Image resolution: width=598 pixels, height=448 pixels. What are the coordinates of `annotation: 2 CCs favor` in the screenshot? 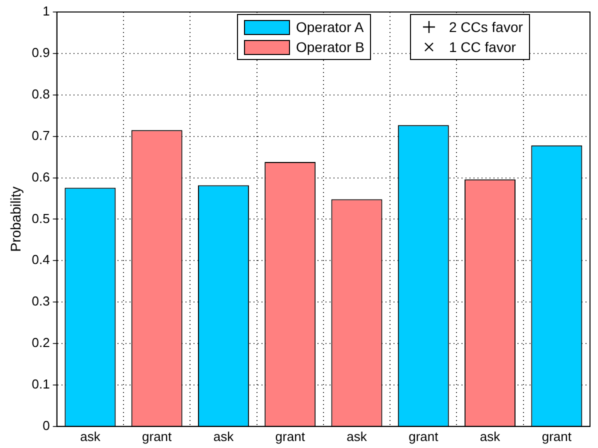 It's located at (486, 27).